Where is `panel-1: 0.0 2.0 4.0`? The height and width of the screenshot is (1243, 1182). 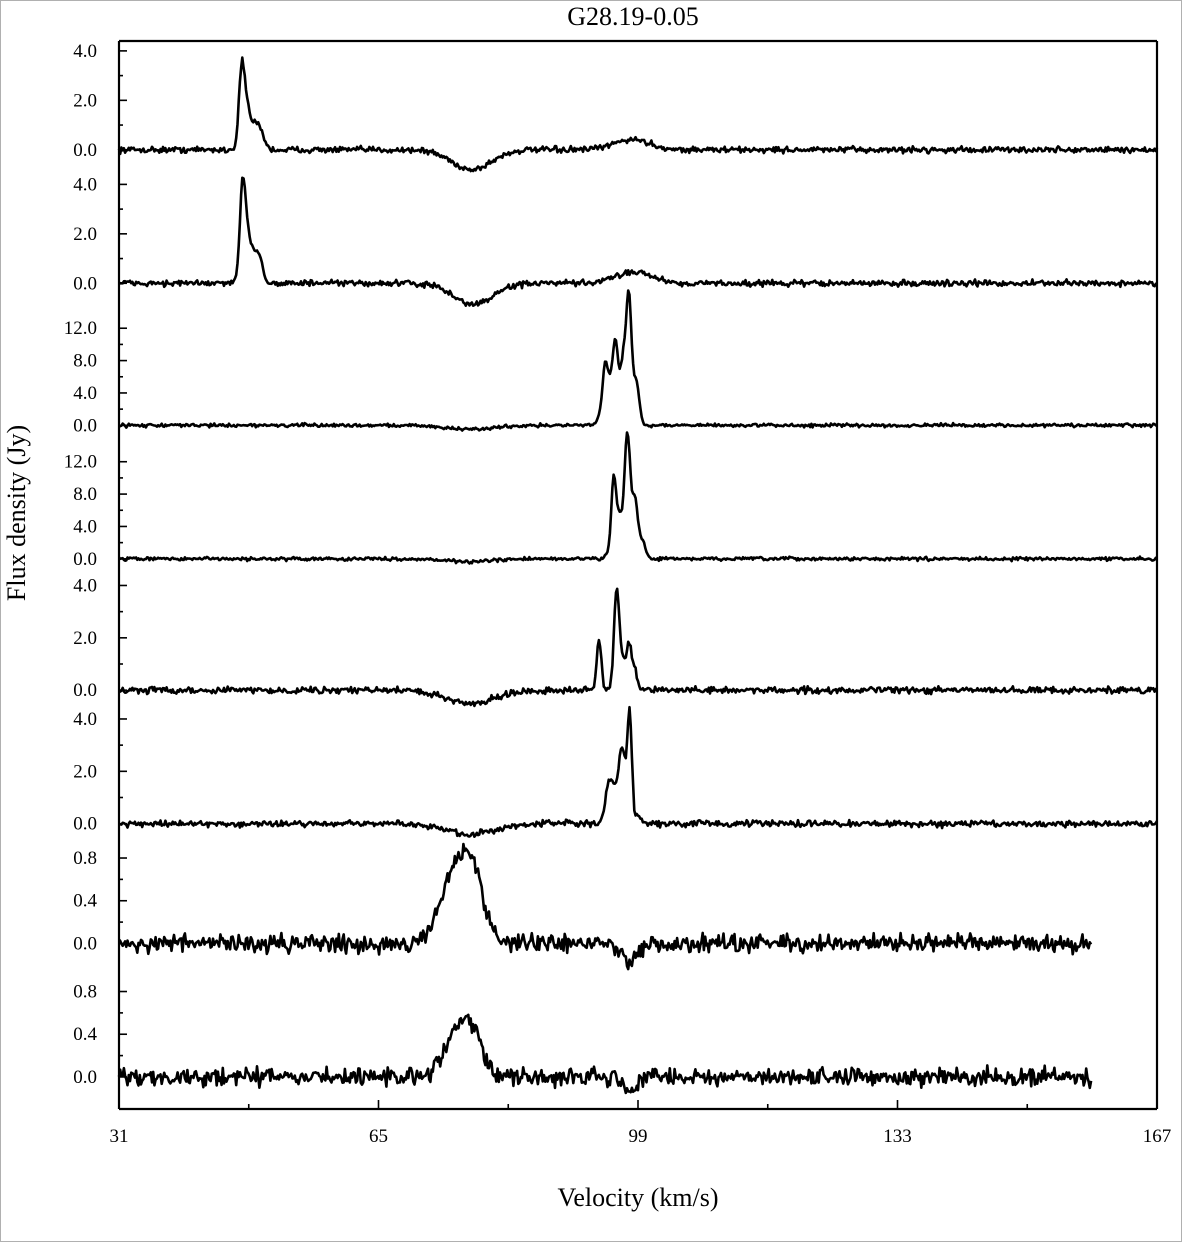 panel-1: 0.0 2.0 4.0 is located at coordinates (616, 107).